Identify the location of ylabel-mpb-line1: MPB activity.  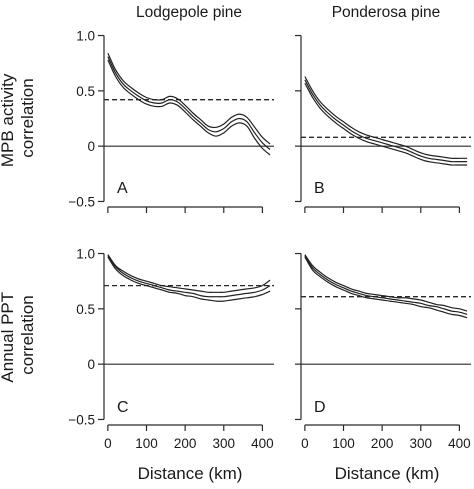
(8, 120).